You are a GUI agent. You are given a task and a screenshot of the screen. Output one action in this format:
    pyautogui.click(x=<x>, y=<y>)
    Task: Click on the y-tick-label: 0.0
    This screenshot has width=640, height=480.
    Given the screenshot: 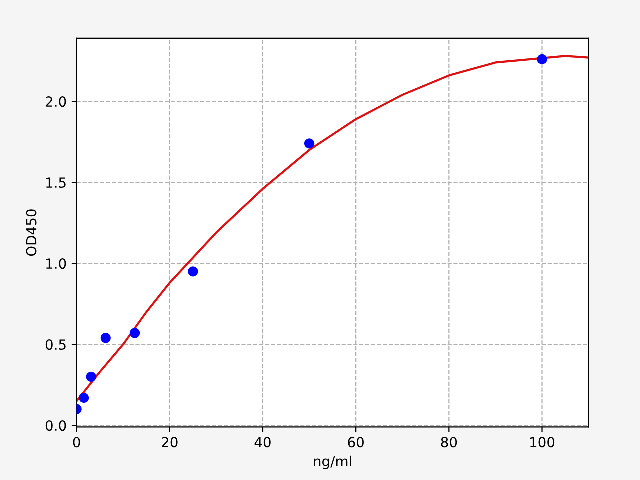 What is the action you would take?
    pyautogui.click(x=56, y=426)
    